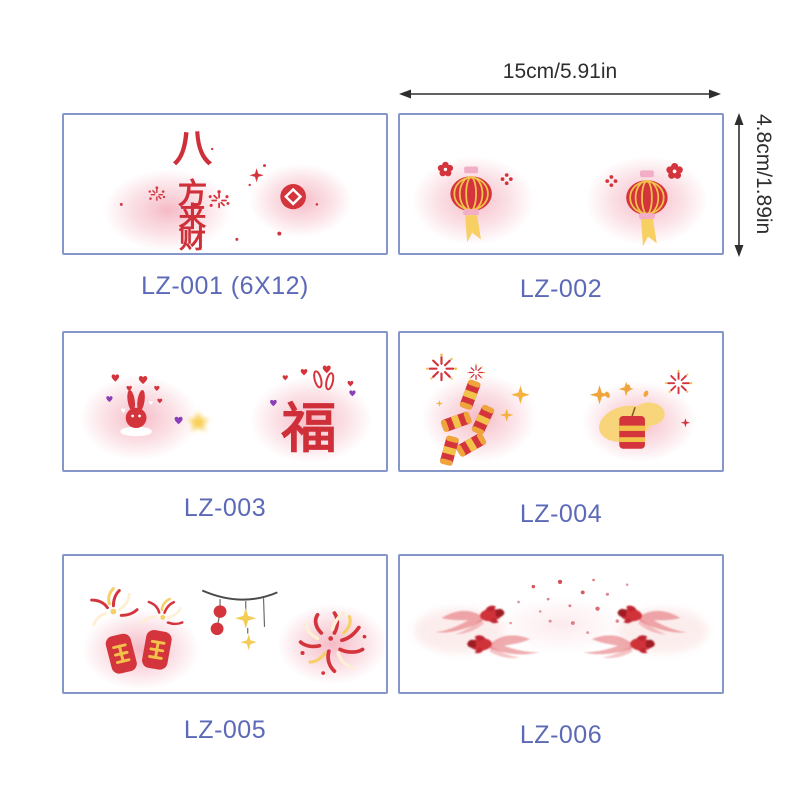  I want to click on panel-label-lz-001: LZ-001 (6X12), so click(225, 286).